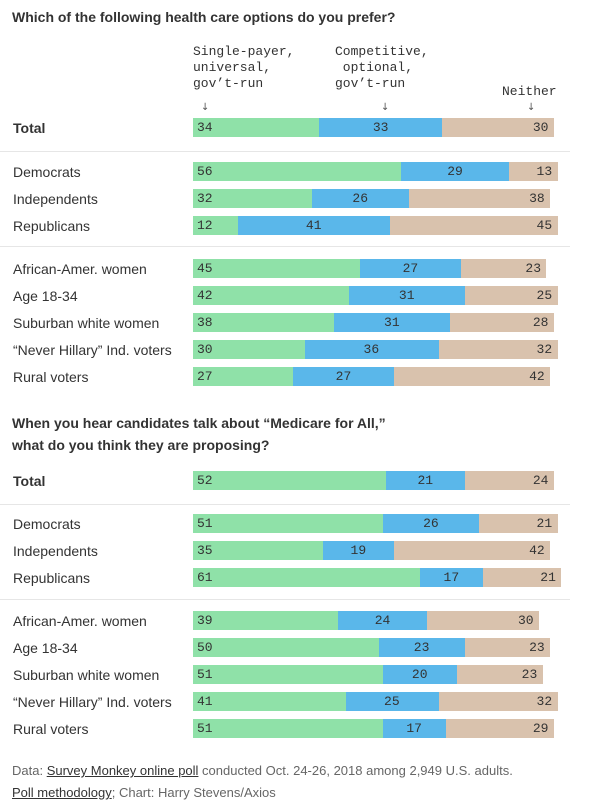  I want to click on chart-2-value-single: 50, so click(205, 647).